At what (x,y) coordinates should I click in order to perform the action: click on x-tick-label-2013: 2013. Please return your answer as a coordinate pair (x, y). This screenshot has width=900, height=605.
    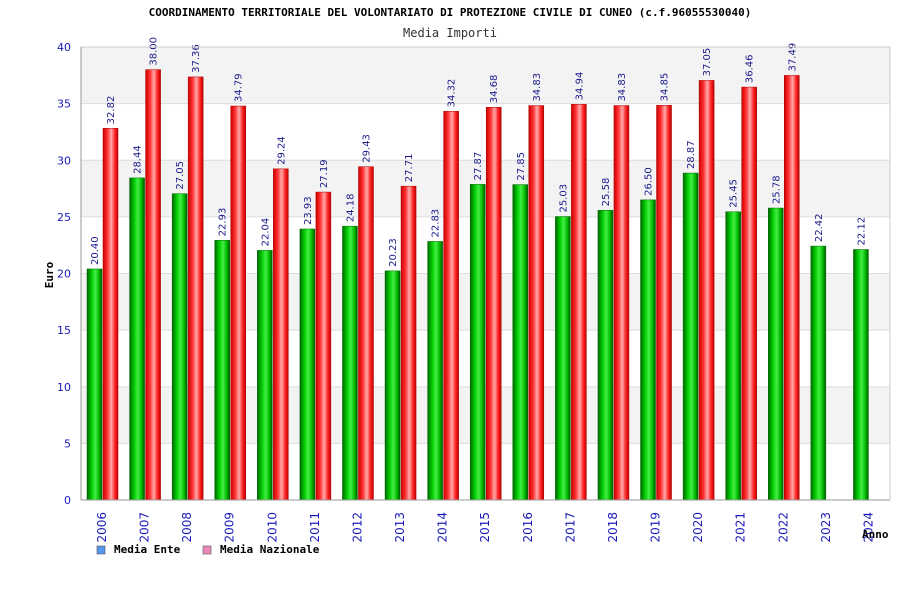
    Looking at the image, I should click on (400, 527).